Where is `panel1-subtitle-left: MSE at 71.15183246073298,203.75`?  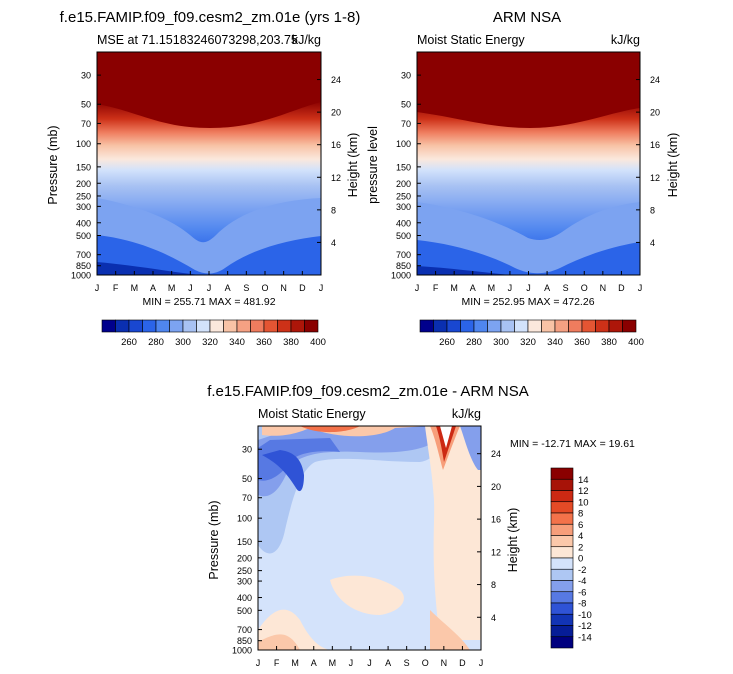
panel1-subtitle-left: MSE at 71.15183246073298,203.75 is located at coordinates (197, 40).